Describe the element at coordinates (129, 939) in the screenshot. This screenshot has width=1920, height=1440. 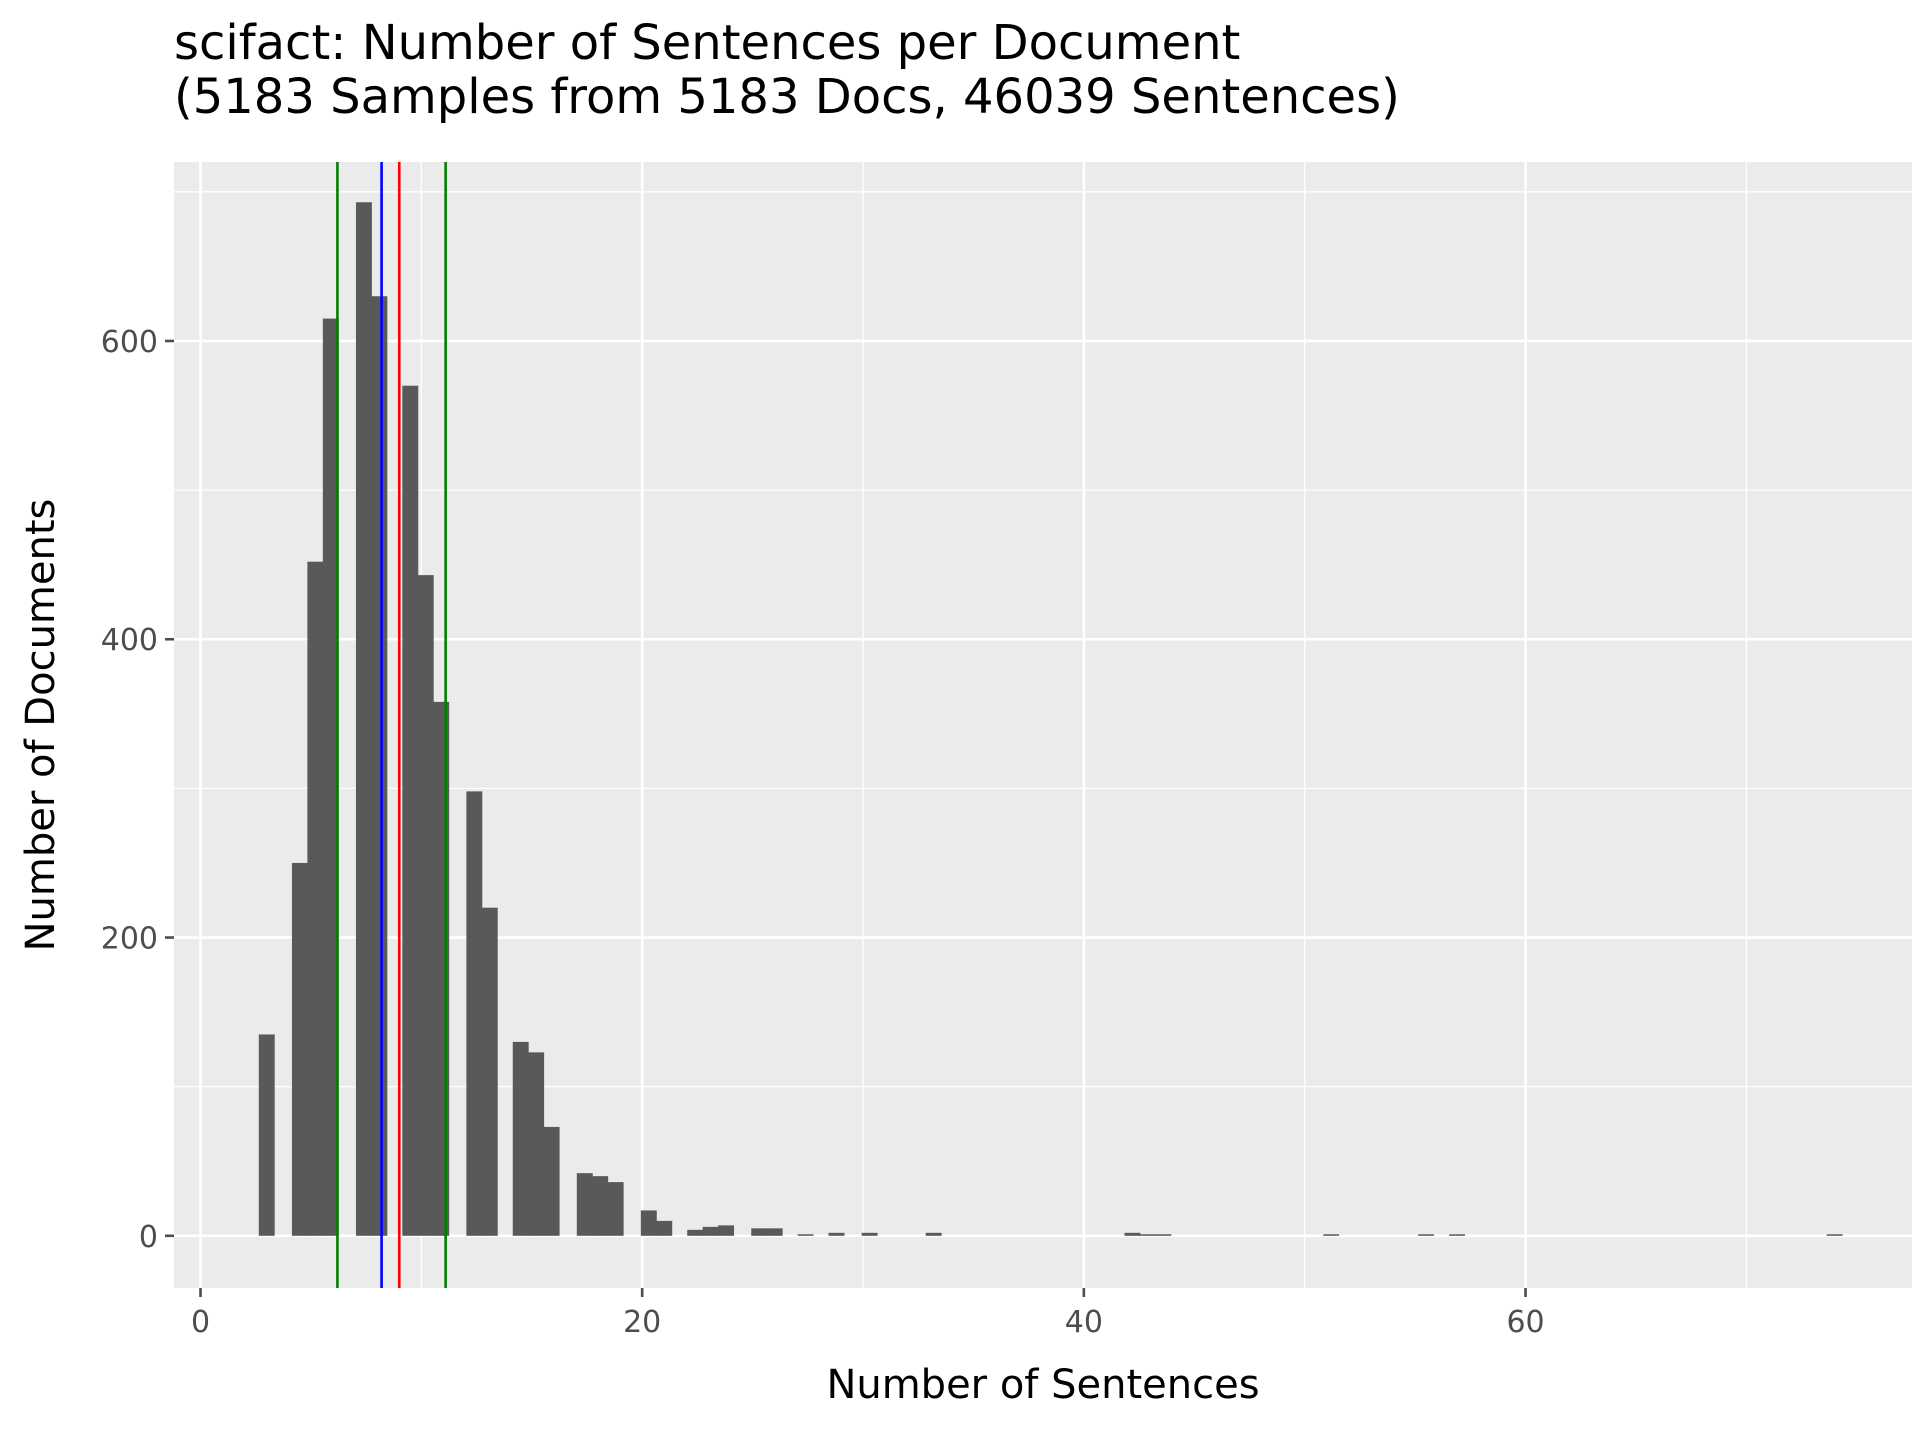
I see `y-tick-label: 200` at that location.